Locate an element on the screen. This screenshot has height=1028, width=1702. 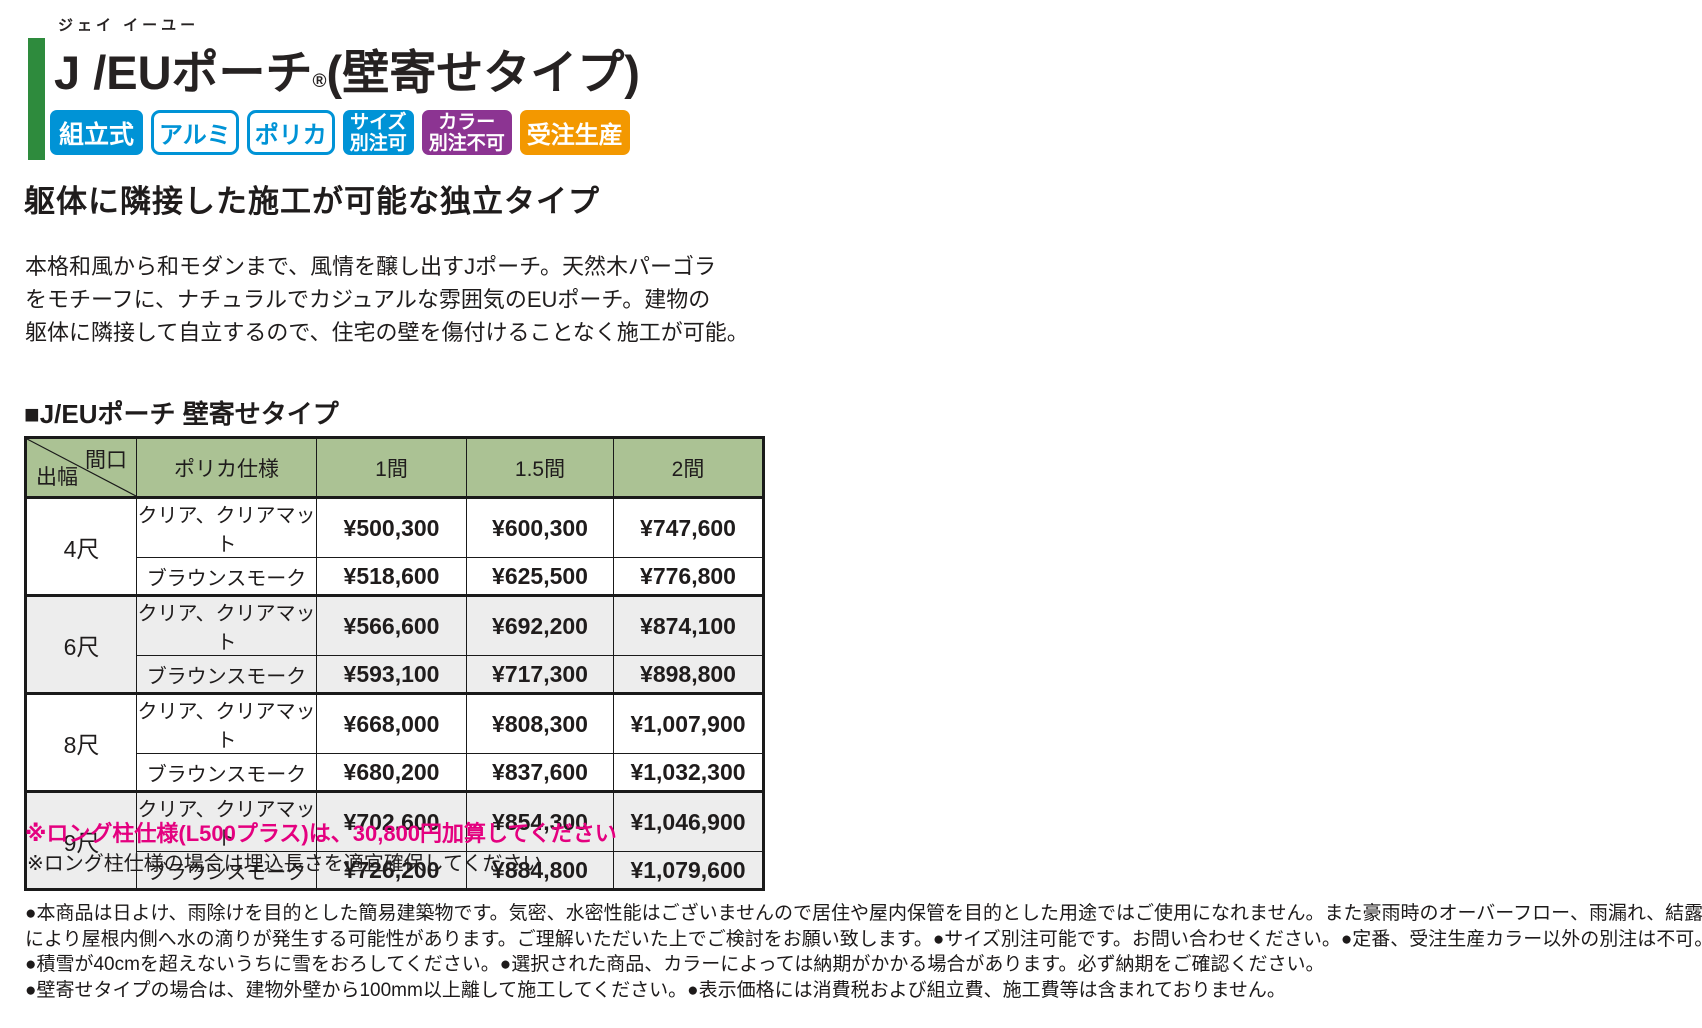
badge-aluminum: アルミ is located at coordinates (195, 132).